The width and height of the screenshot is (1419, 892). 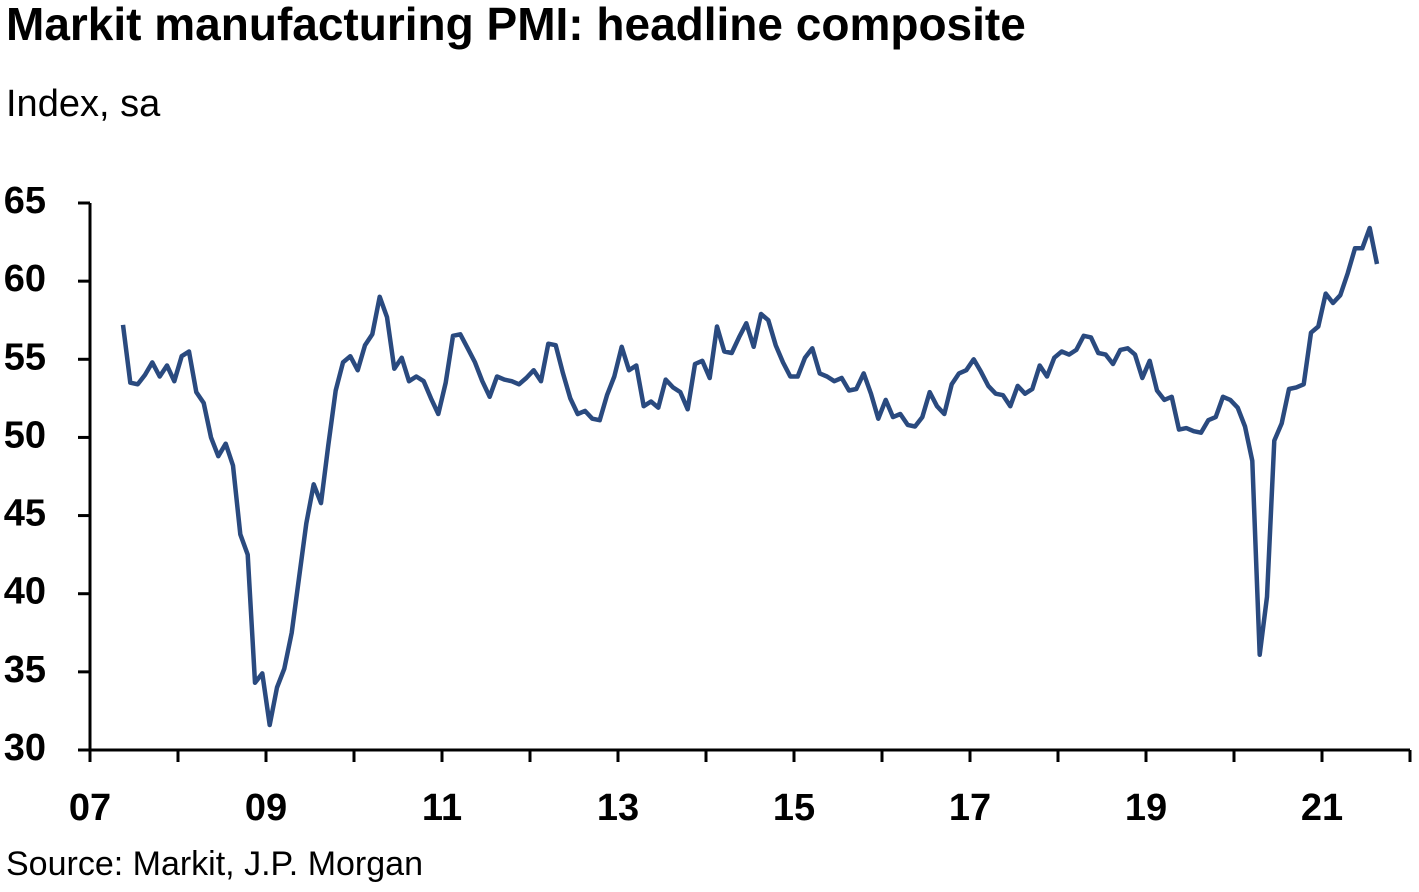 What do you see at coordinates (794, 808) in the screenshot?
I see `x-tick-label: 15` at bounding box center [794, 808].